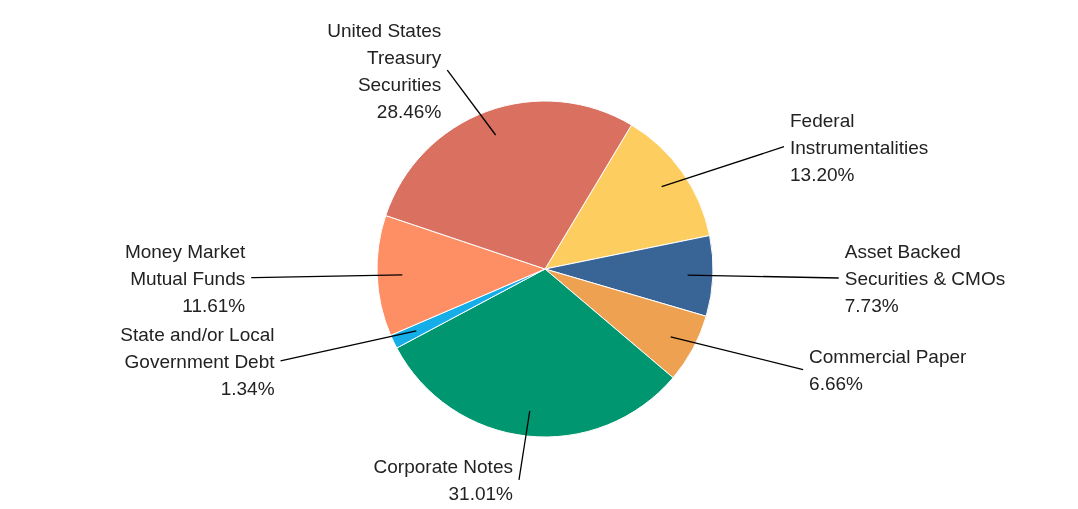 This screenshot has height=509, width=1078. What do you see at coordinates (443, 466) in the screenshot?
I see `slice-label: Corporate Notes` at bounding box center [443, 466].